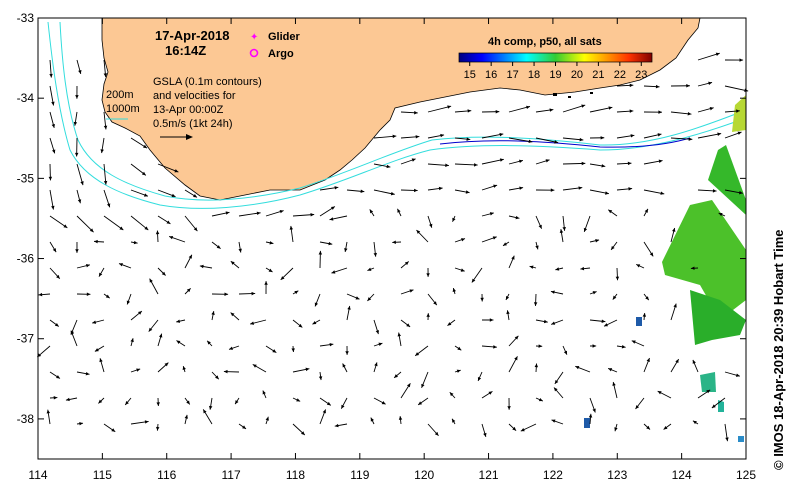 This screenshot has height=492, width=790. I want to click on x-tick-label: 114, so click(37, 475).